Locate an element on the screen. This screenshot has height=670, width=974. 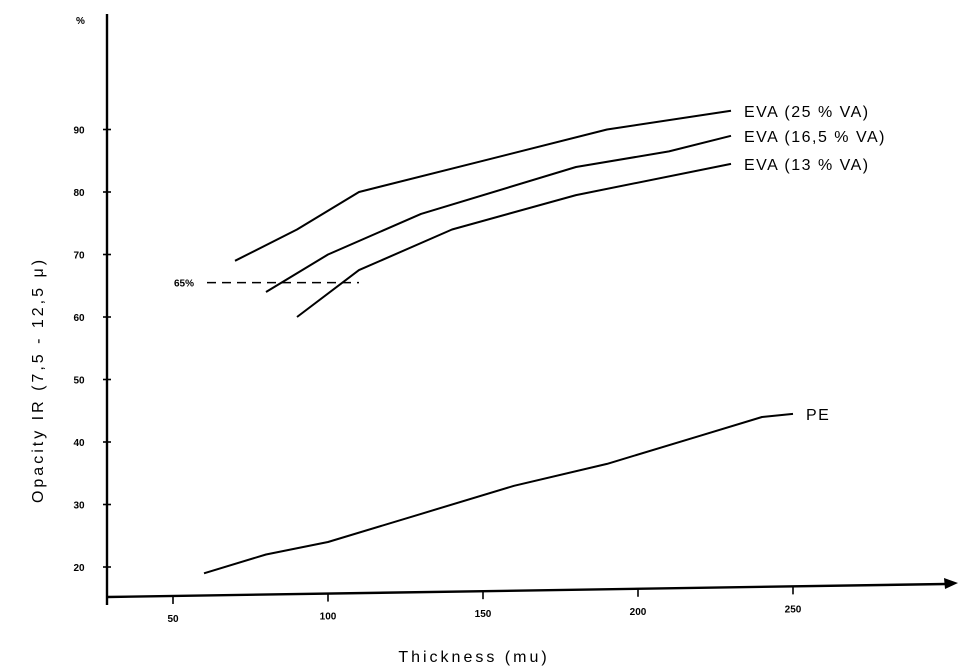
x-axis-line is located at coordinates (526, 590).